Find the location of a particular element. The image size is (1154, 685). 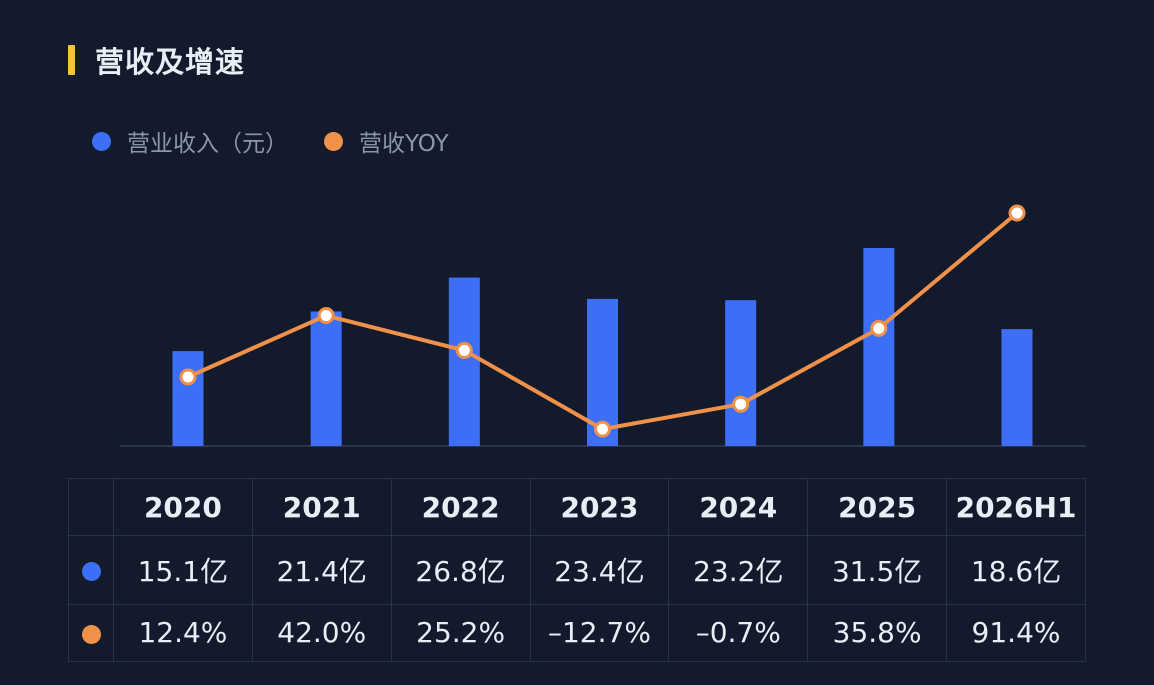

chart-legend: 营业收入（元） 营收YOY is located at coordinates (288, 141).